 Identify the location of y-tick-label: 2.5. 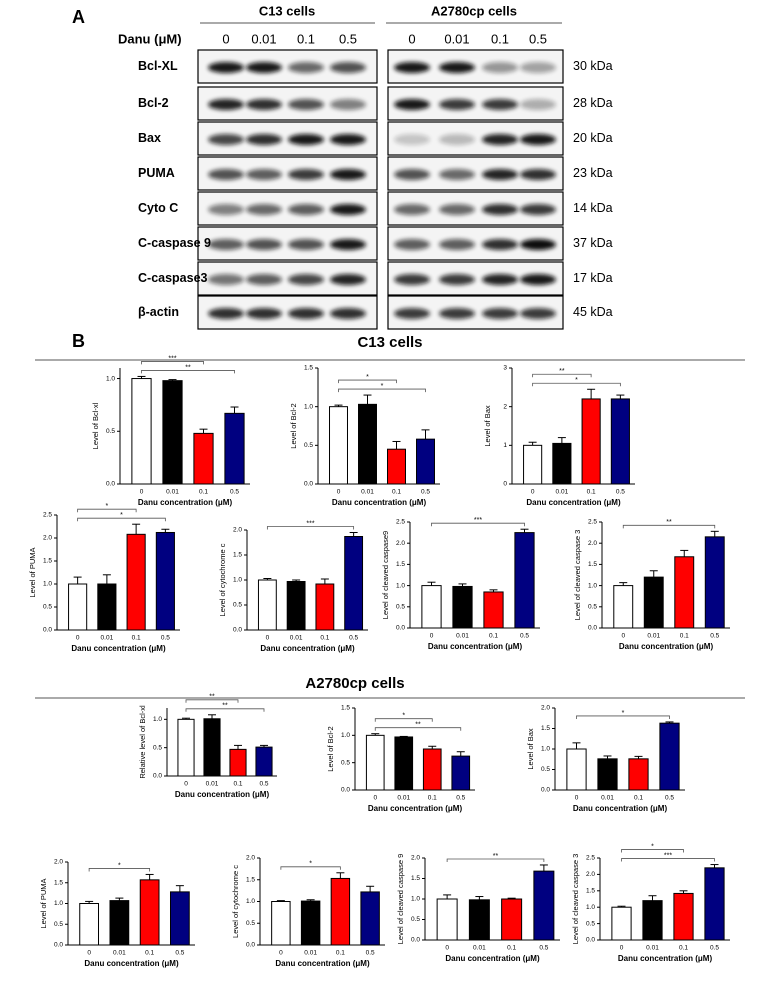
(592, 522).